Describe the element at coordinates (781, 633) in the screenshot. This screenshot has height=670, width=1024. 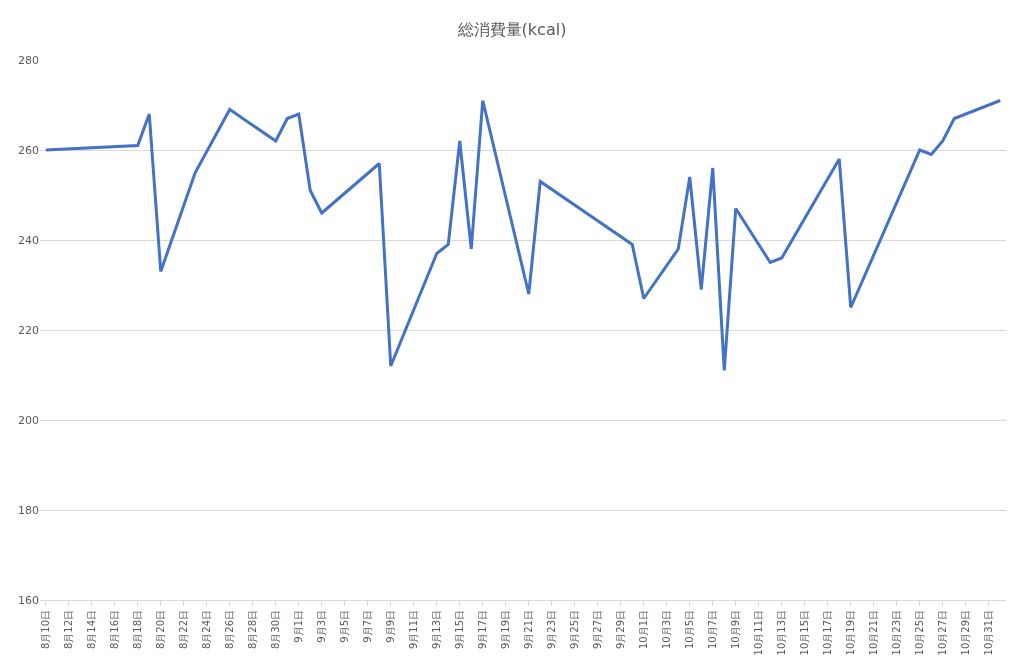
I see `x-tick-label: 10月13日` at that location.